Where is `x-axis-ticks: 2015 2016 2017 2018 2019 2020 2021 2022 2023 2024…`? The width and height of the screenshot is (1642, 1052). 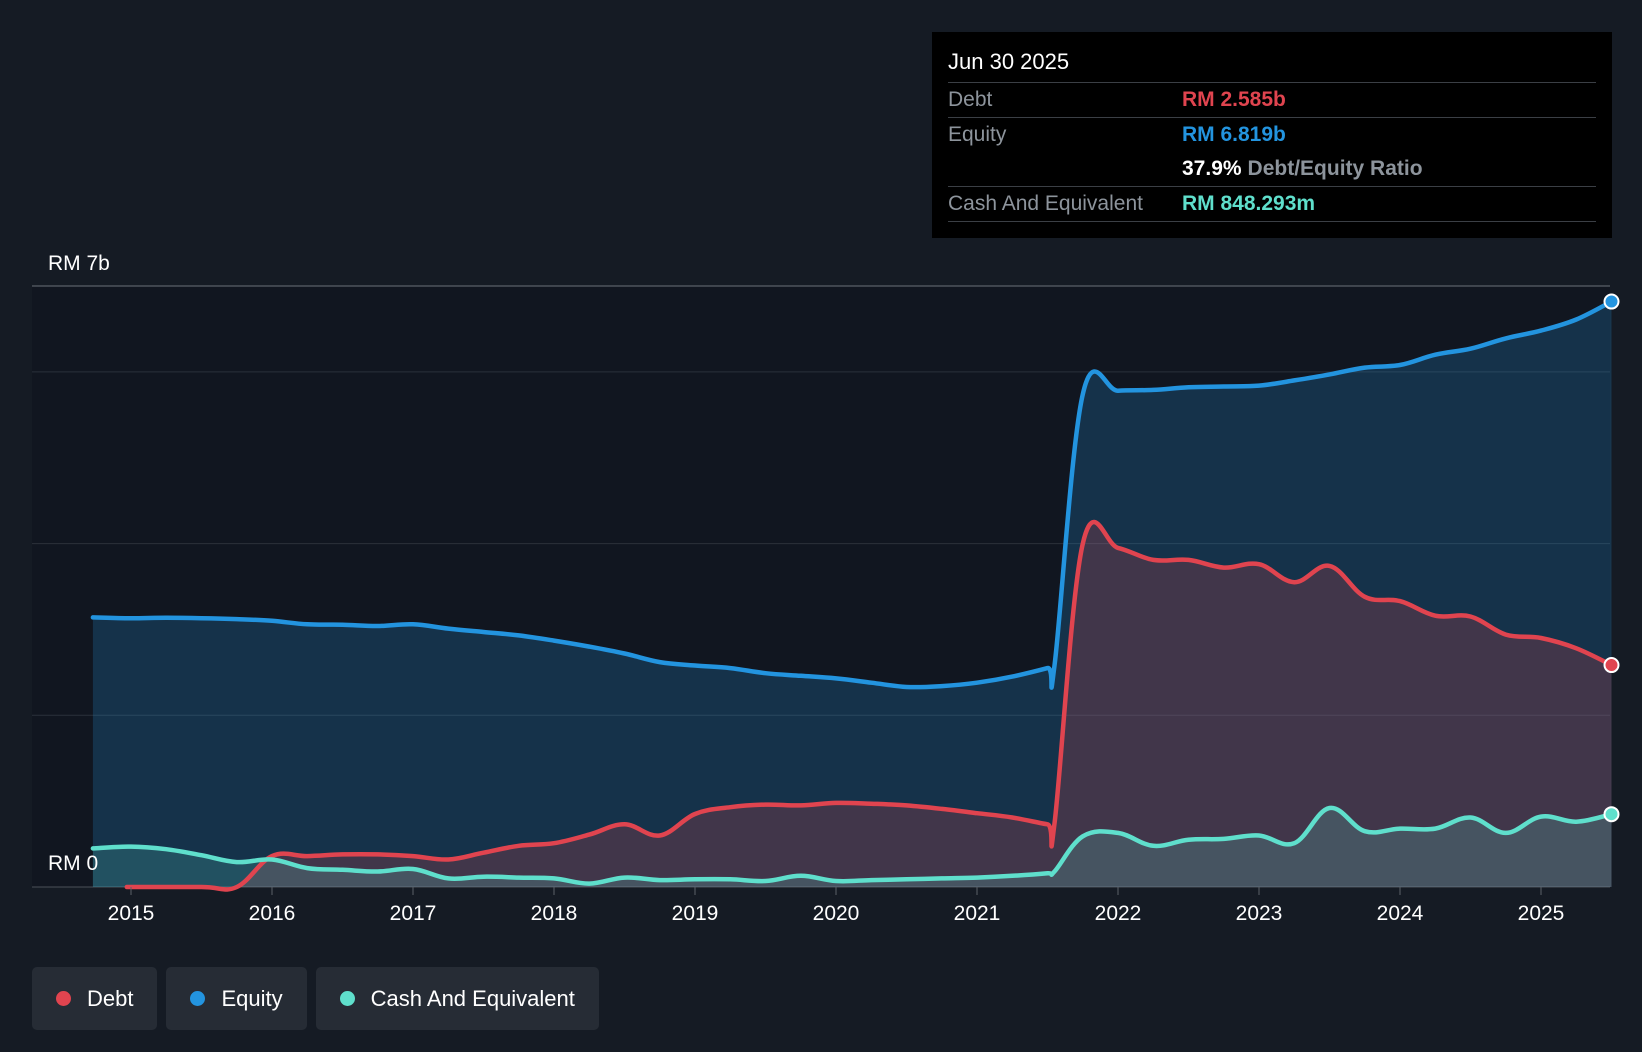
x-axis-ticks: 2015 2016 2017 2018 2019 2020 2021 2022 2023 2024… is located at coordinates (836, 906).